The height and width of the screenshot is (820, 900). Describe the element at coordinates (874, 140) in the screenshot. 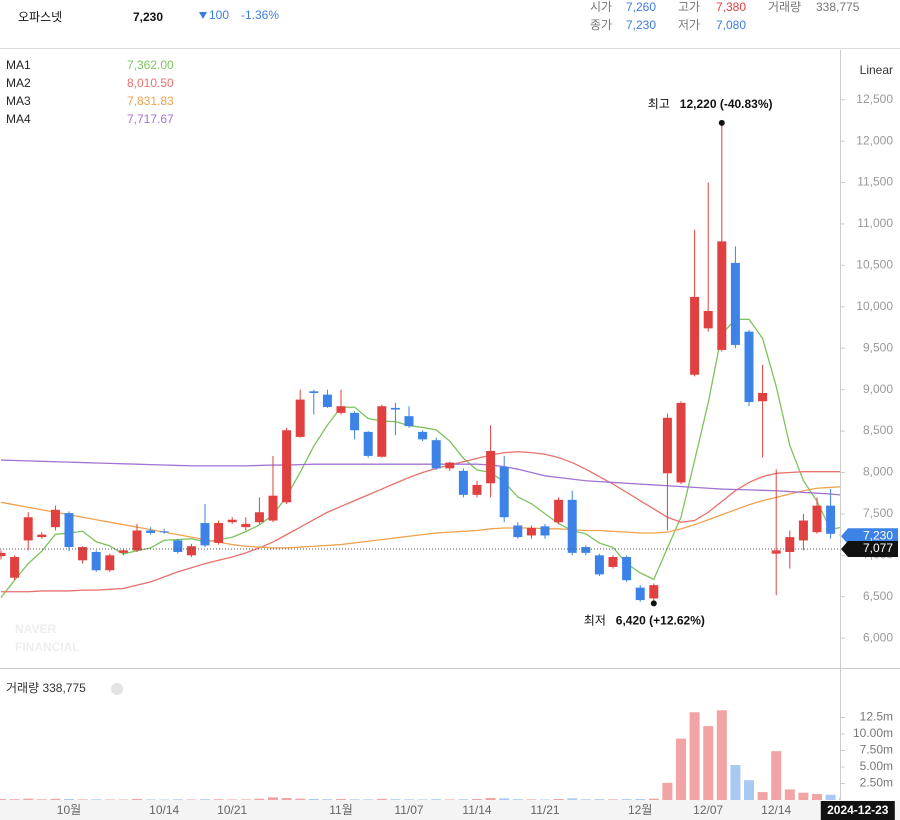

I see `y-tick-label: 12,000` at that location.